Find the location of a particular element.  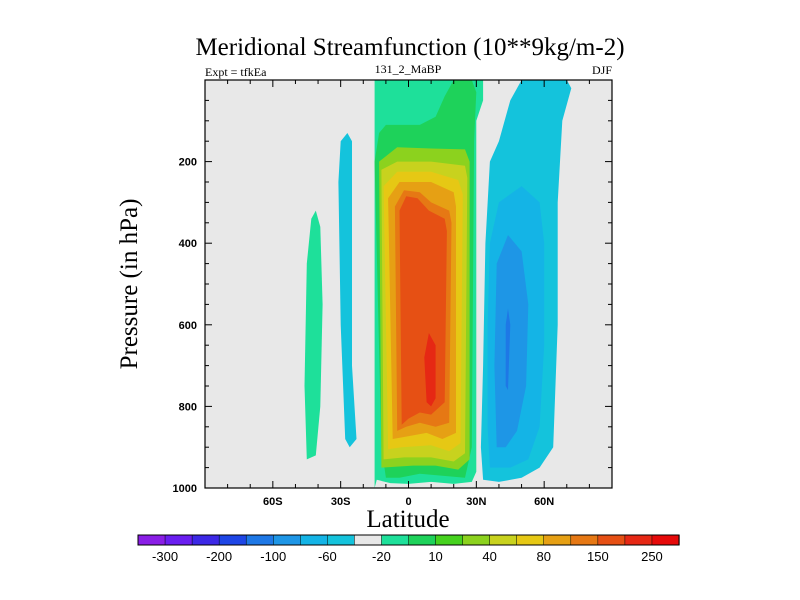

colorbar-label: 80 is located at coordinates (544, 556).